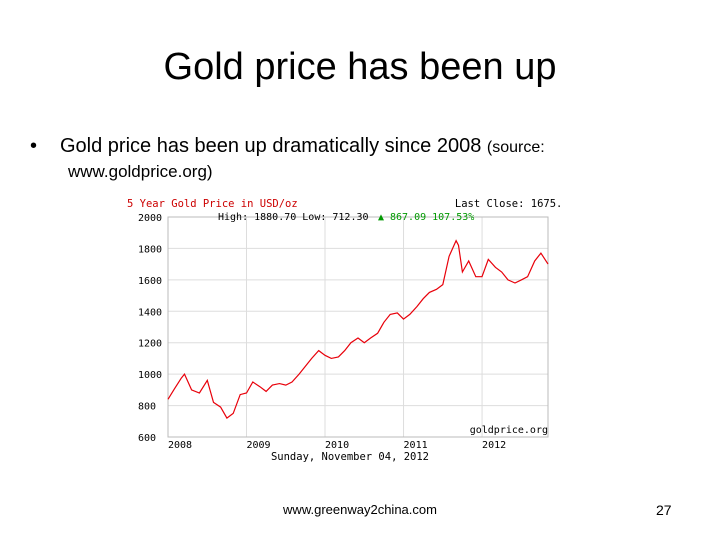 This screenshot has width=720, height=540. What do you see at coordinates (293, 217) in the screenshot?
I see `high-low-label: High: 1880.70 Low: 712.30` at bounding box center [293, 217].